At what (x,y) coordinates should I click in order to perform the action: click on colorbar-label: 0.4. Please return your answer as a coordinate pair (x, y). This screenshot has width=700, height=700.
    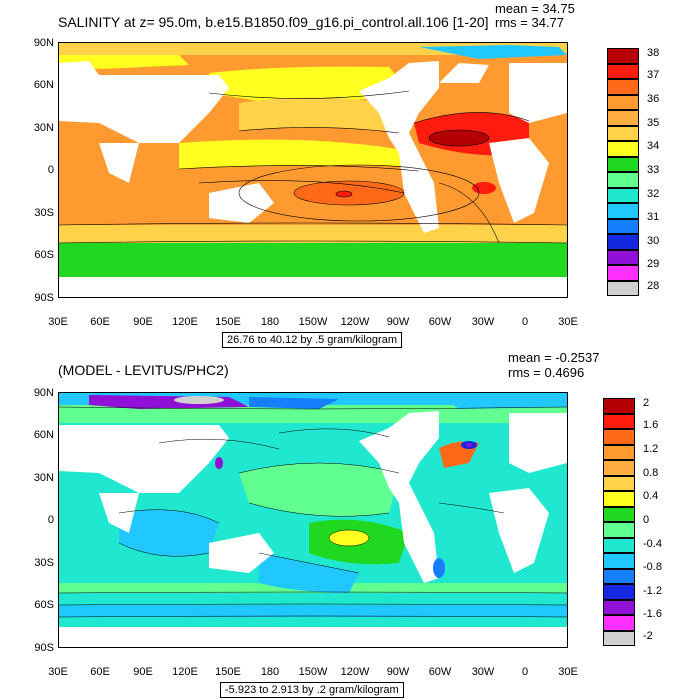
    Looking at the image, I should click on (651, 496).